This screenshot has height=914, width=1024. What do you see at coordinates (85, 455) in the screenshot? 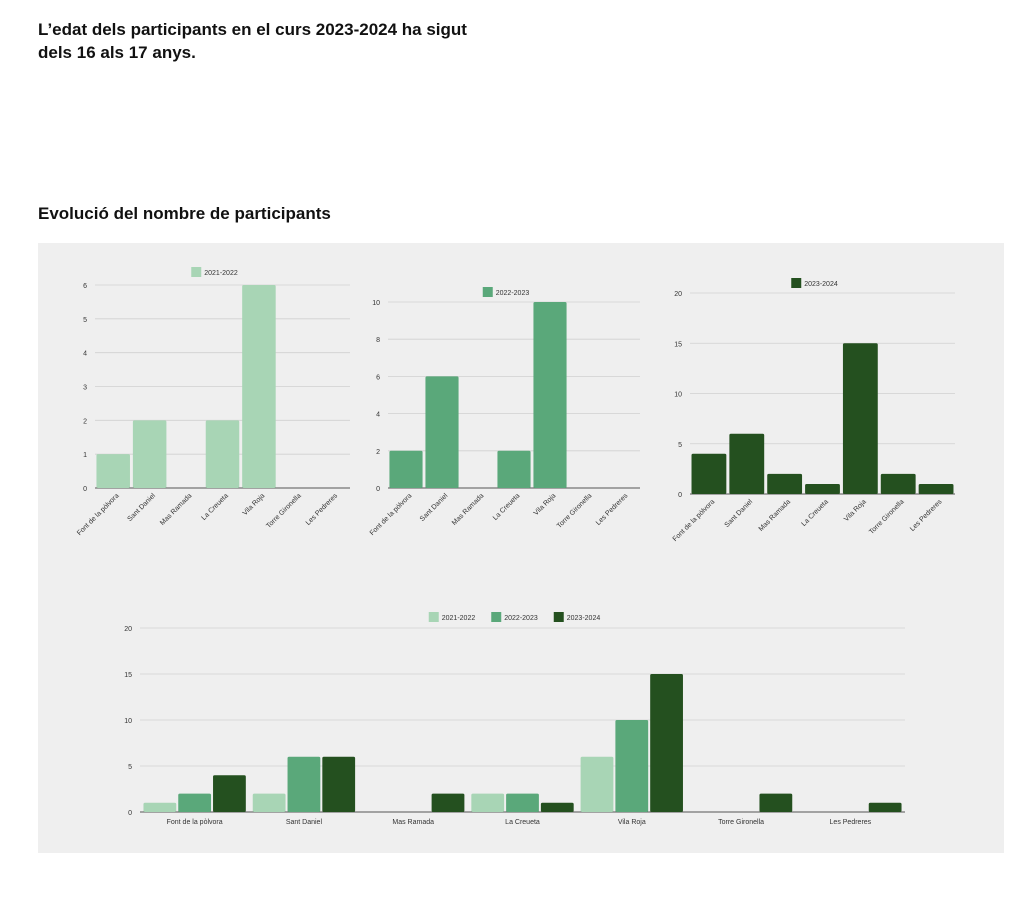
I see `y-tick-label: 1` at bounding box center [85, 455].